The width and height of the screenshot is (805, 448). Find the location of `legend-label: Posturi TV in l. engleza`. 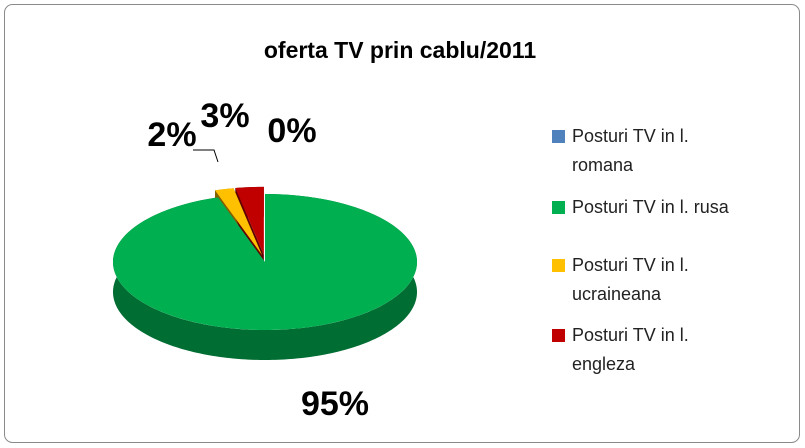

legend-label: Posturi TV in l. engleza is located at coordinates (630, 349).